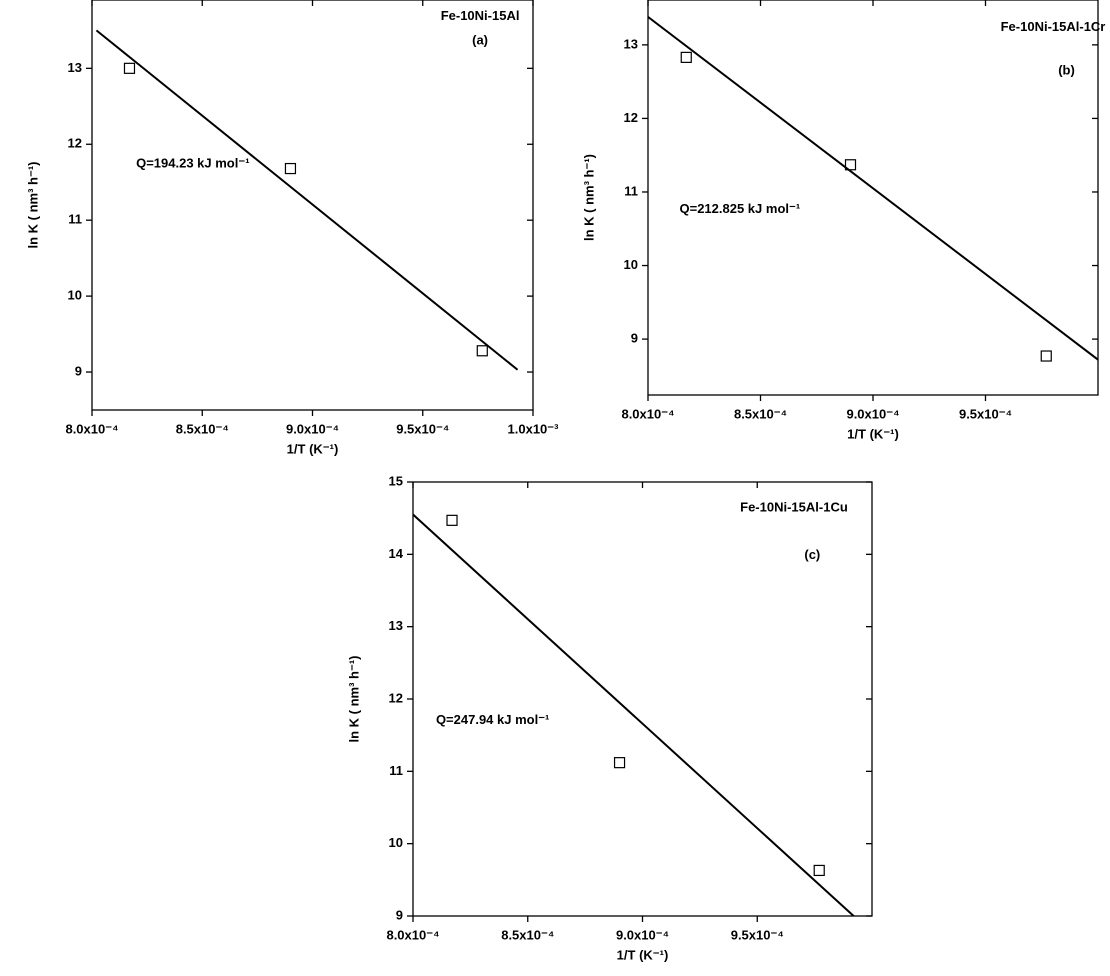  What do you see at coordinates (480, 15) in the screenshot?
I see `series-label: Fe-10Ni-15Al` at bounding box center [480, 15].